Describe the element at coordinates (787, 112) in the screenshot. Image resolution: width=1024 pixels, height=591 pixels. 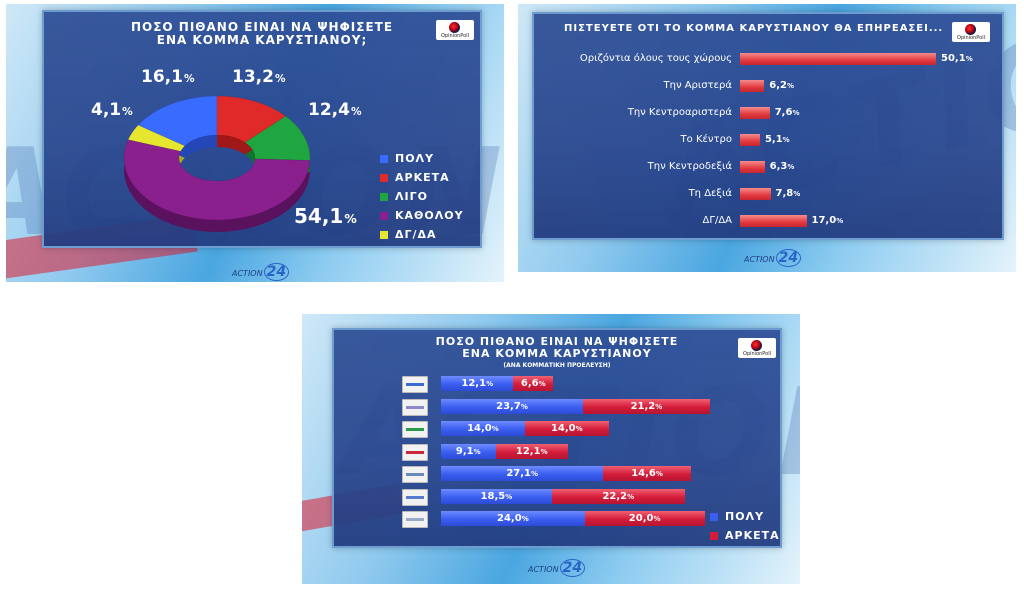
I see `bar-value-label: 7,6%` at that location.